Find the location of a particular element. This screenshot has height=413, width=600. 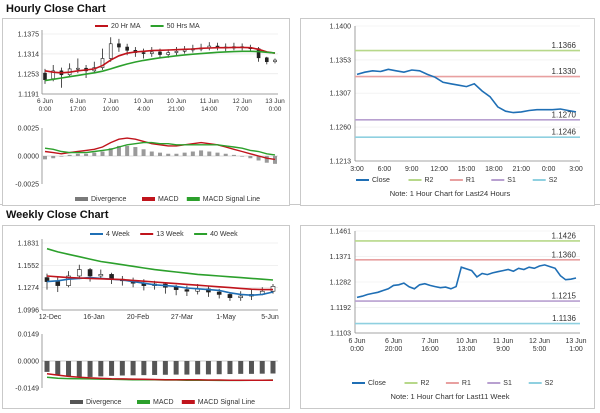

w-macd-legend-label: MACD Signal Line is located at coordinates (226, 402).